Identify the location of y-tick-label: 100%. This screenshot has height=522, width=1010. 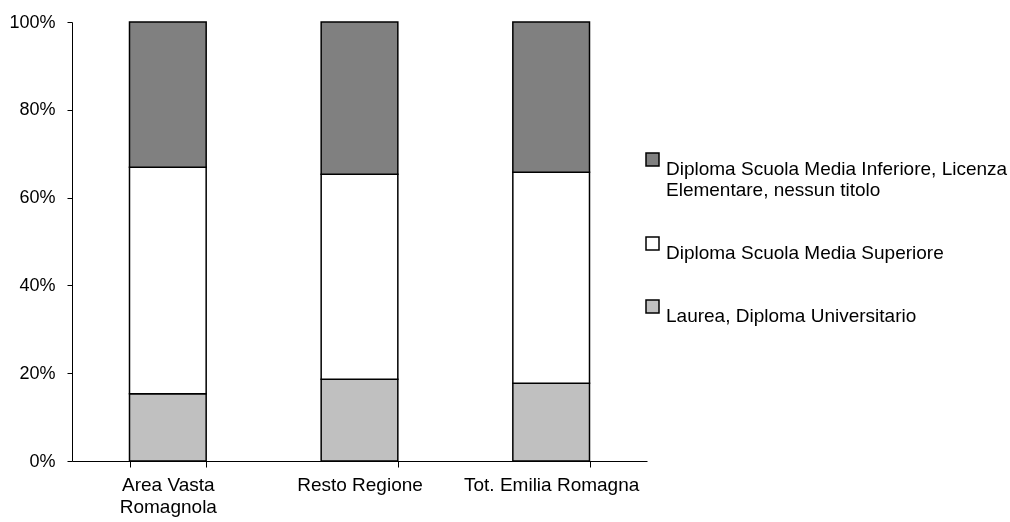
(32, 21).